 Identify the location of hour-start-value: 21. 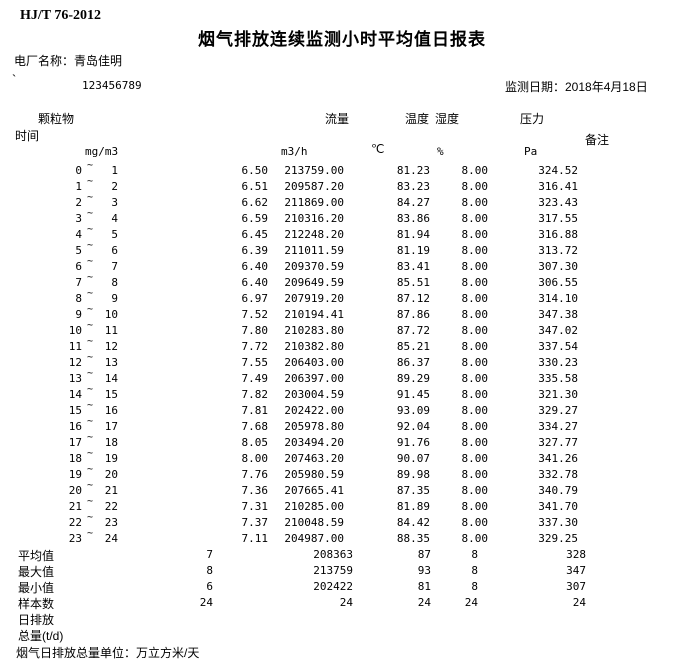
(75, 506).